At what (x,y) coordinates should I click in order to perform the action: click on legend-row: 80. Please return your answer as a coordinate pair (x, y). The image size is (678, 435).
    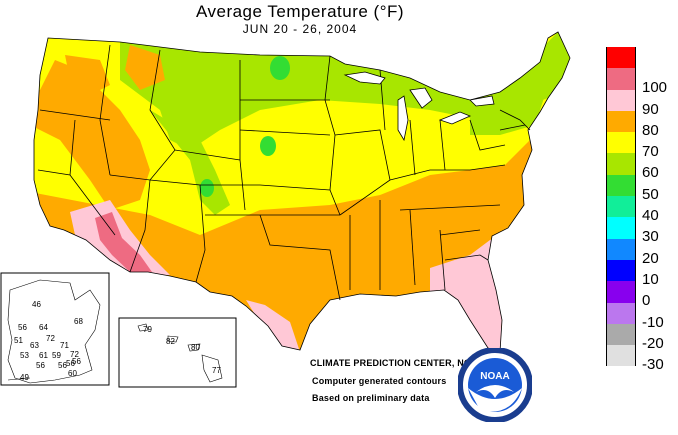
    Looking at the image, I should click on (642, 124).